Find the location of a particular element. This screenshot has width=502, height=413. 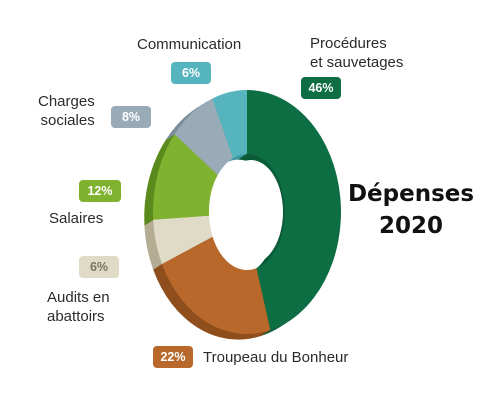

slice-badge-troupeau: 22% is located at coordinates (173, 357).